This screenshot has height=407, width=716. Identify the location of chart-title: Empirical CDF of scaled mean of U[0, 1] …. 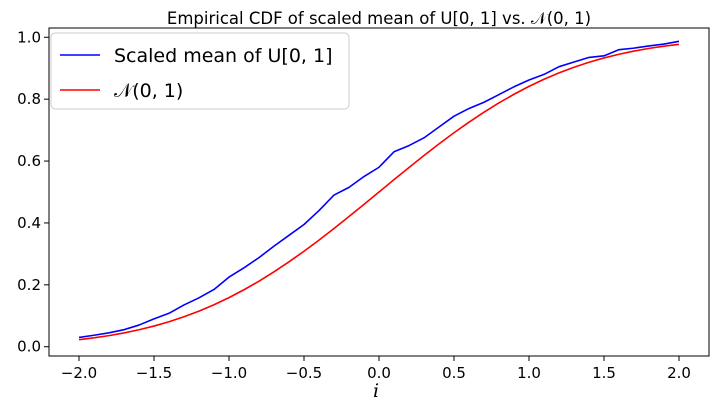
(379, 18).